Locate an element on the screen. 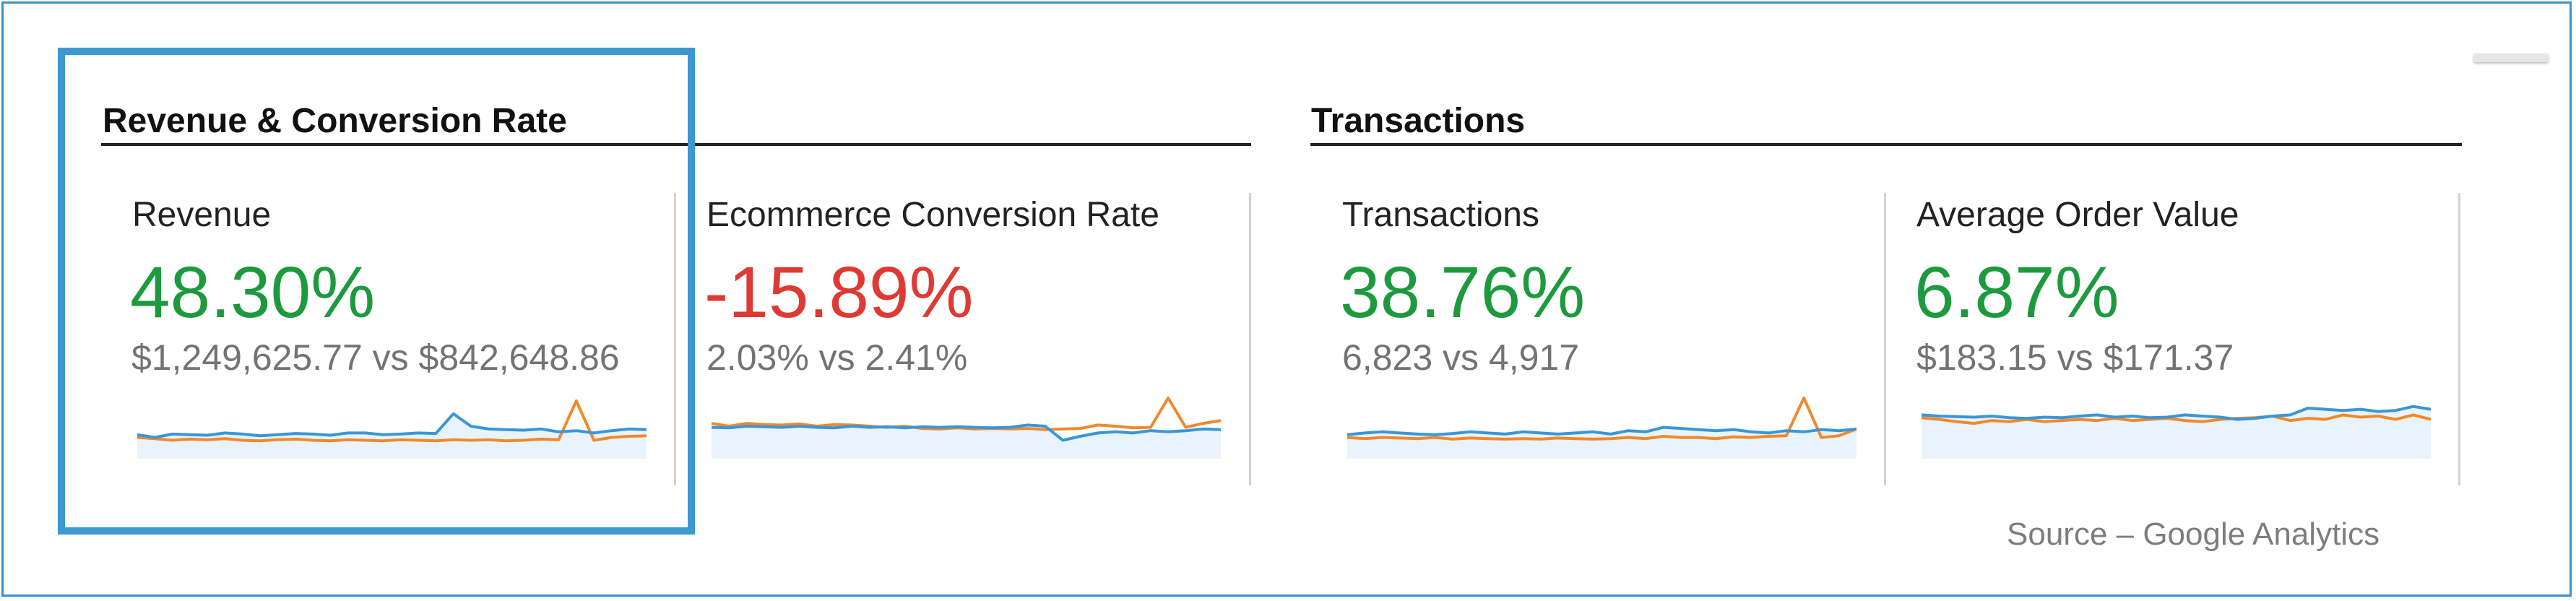  corner-tab is located at coordinates (2511, 58).